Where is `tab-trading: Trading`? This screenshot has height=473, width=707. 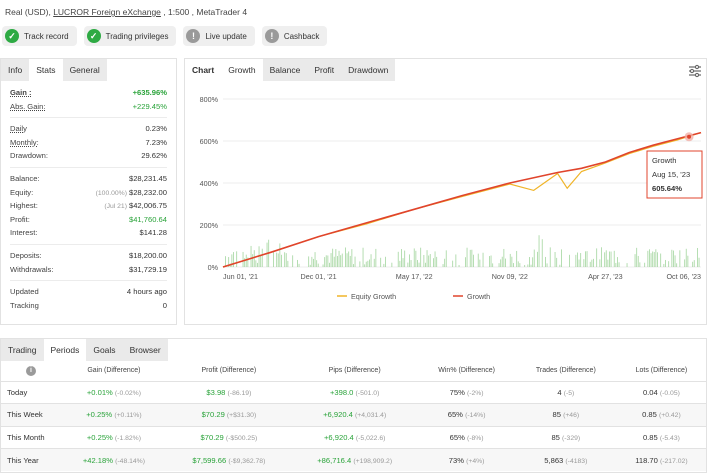
tab-trading: Trading is located at coordinates (22, 350).